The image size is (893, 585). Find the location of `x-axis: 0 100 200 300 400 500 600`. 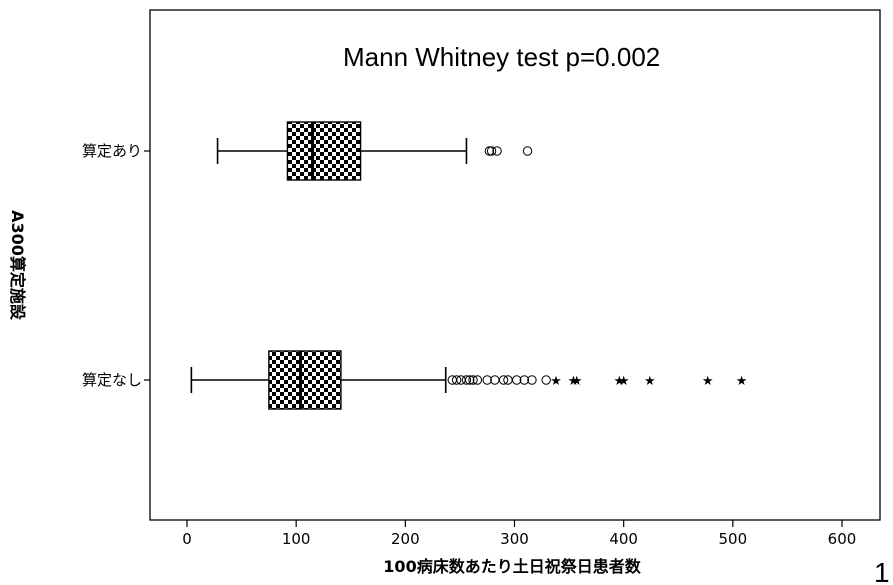

x-axis: 0 100 200 300 400 500 600 is located at coordinates (519, 534).